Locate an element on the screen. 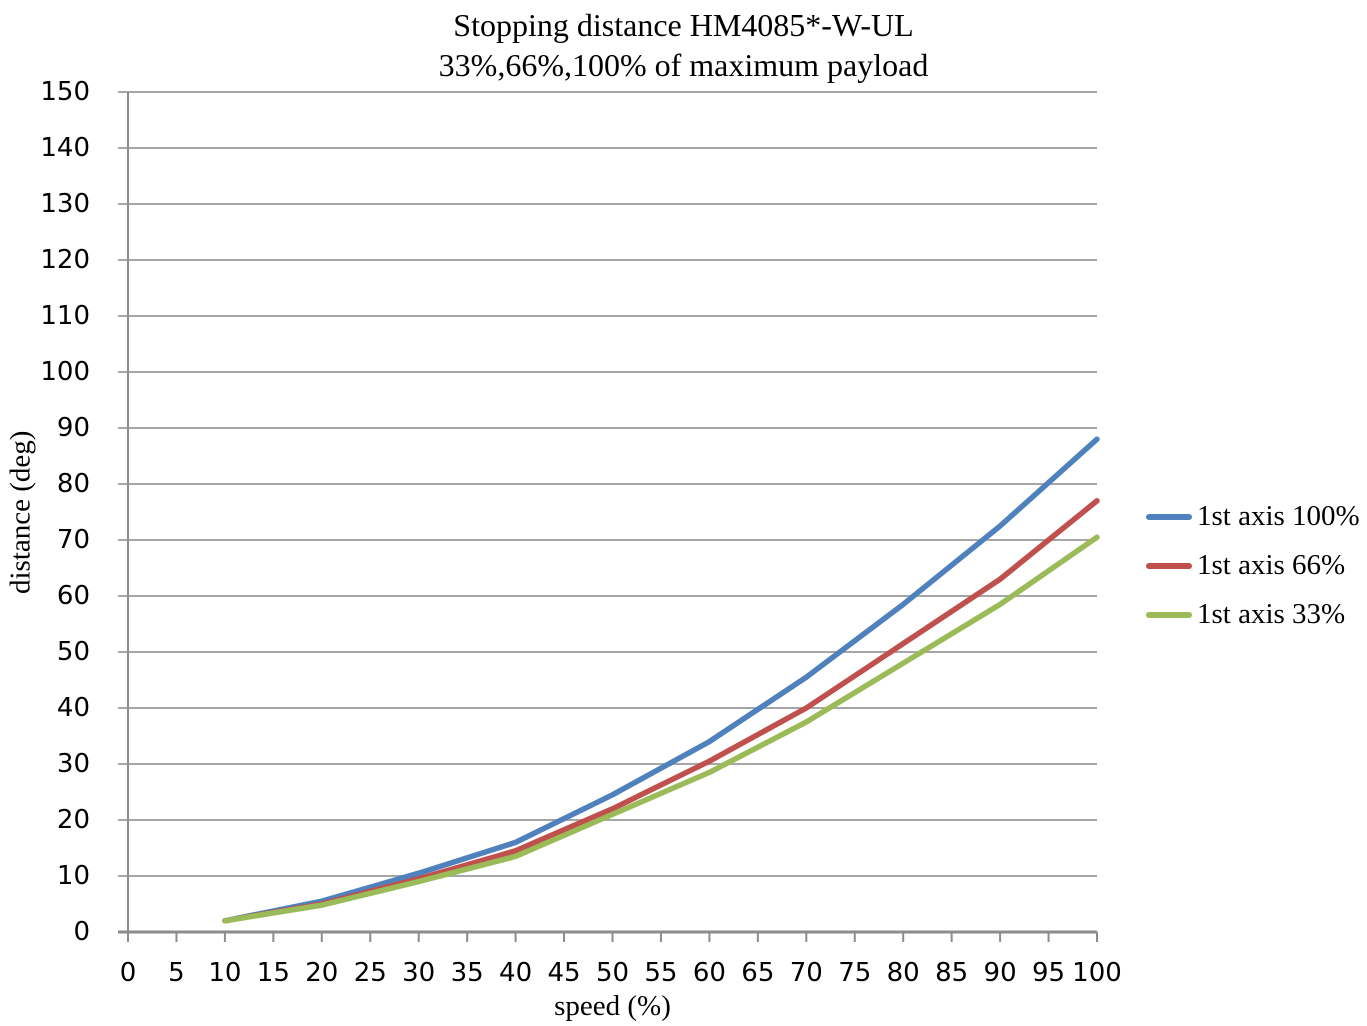 The width and height of the screenshot is (1367, 1026). x-tick-label: 10 is located at coordinates (225, 973).